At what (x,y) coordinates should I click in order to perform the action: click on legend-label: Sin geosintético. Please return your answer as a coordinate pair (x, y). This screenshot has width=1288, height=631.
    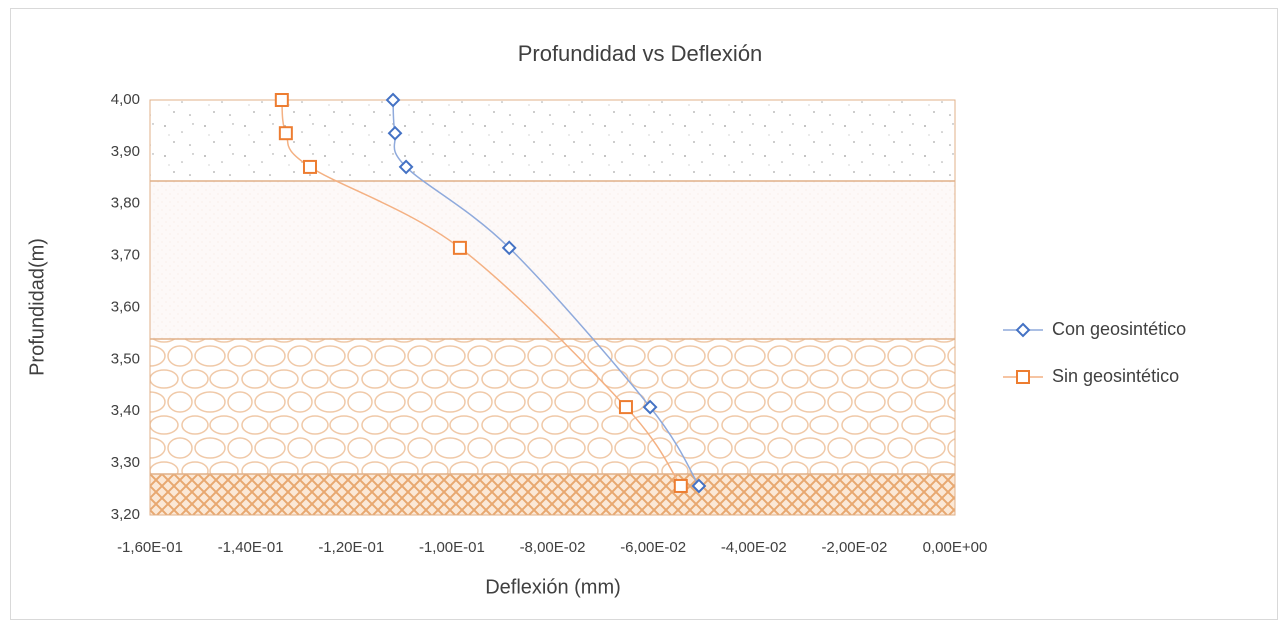
    Looking at the image, I should click on (1115, 376).